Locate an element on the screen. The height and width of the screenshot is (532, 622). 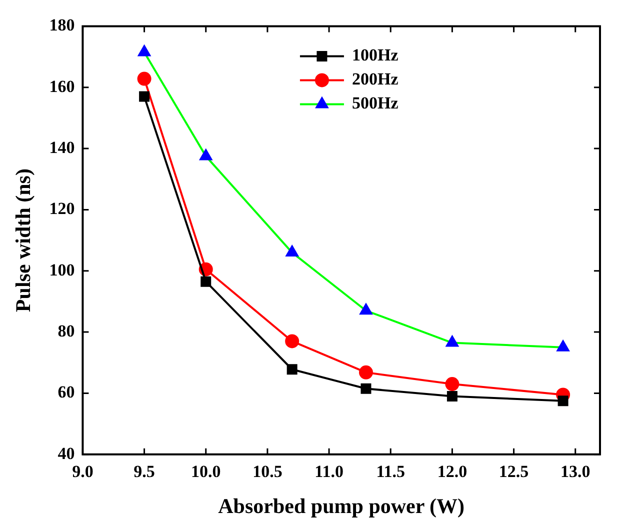
legend-label: 200Hz is located at coordinates (375, 79).